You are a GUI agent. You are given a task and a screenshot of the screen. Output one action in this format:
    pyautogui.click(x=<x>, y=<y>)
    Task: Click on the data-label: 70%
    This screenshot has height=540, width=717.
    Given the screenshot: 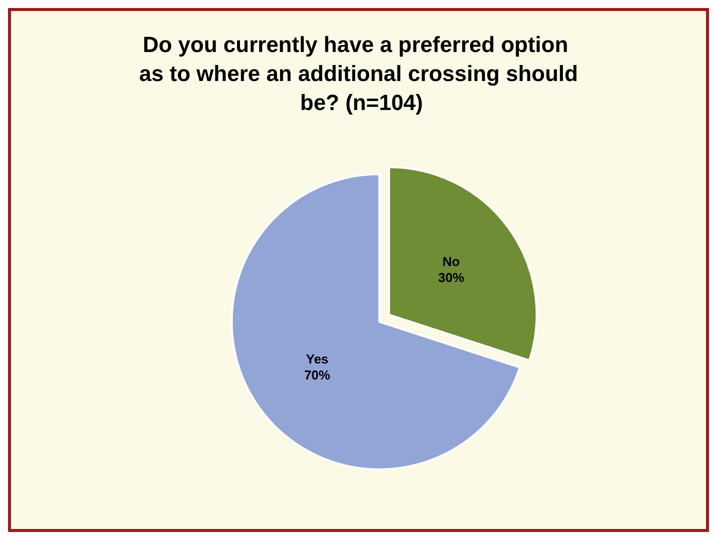 What is the action you would take?
    pyautogui.click(x=317, y=374)
    